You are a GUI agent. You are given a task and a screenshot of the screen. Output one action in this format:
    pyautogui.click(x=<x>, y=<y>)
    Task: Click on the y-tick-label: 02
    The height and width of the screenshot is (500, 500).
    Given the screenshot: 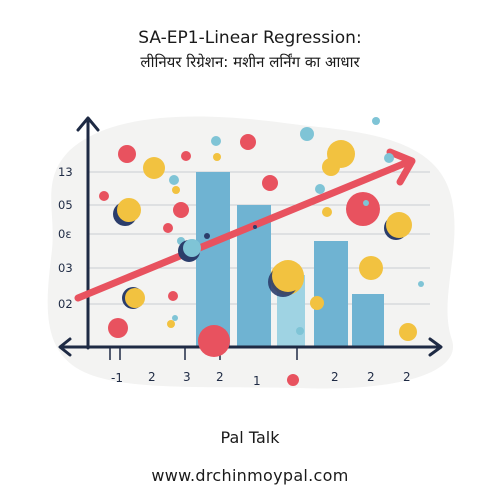 What is the action you would take?
    pyautogui.click(x=65, y=304)
    